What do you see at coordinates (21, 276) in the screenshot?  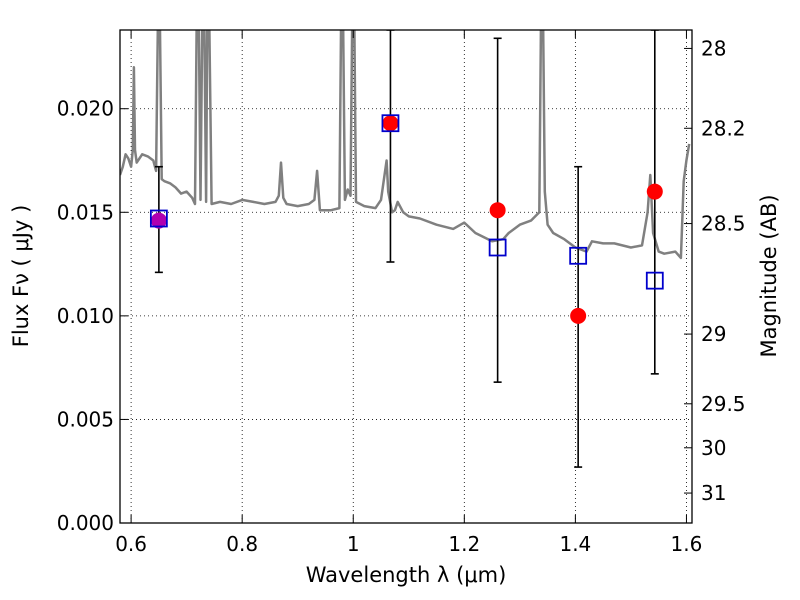 I see `y-axis-title: Flux Fν ( μJy )` at bounding box center [21, 276].